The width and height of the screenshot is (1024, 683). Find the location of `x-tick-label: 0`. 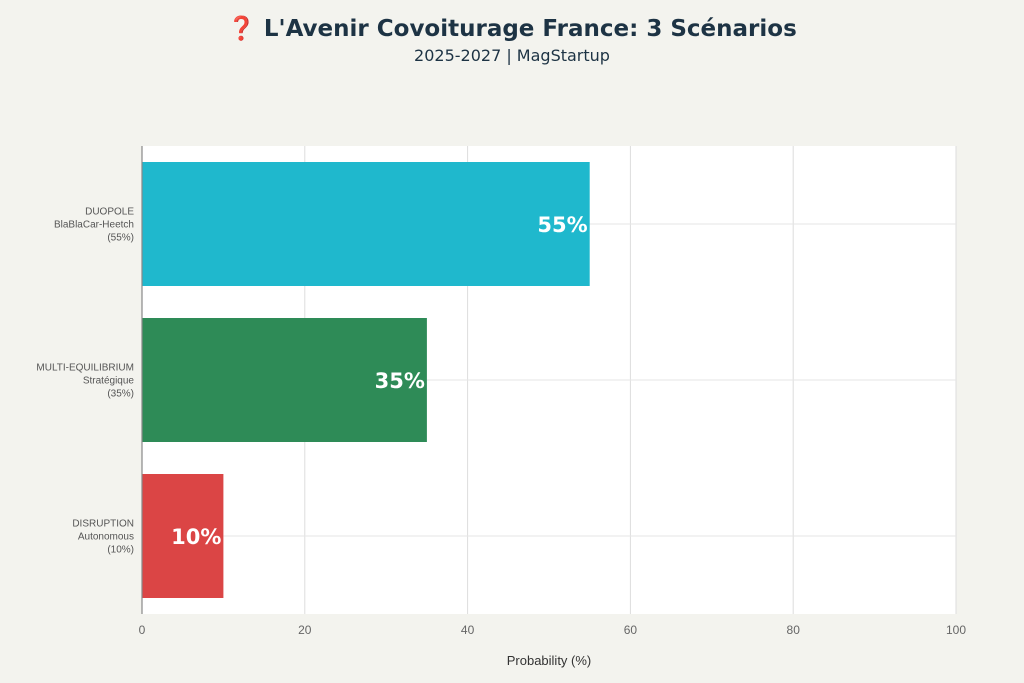

x-tick-label: 0 is located at coordinates (142, 630).